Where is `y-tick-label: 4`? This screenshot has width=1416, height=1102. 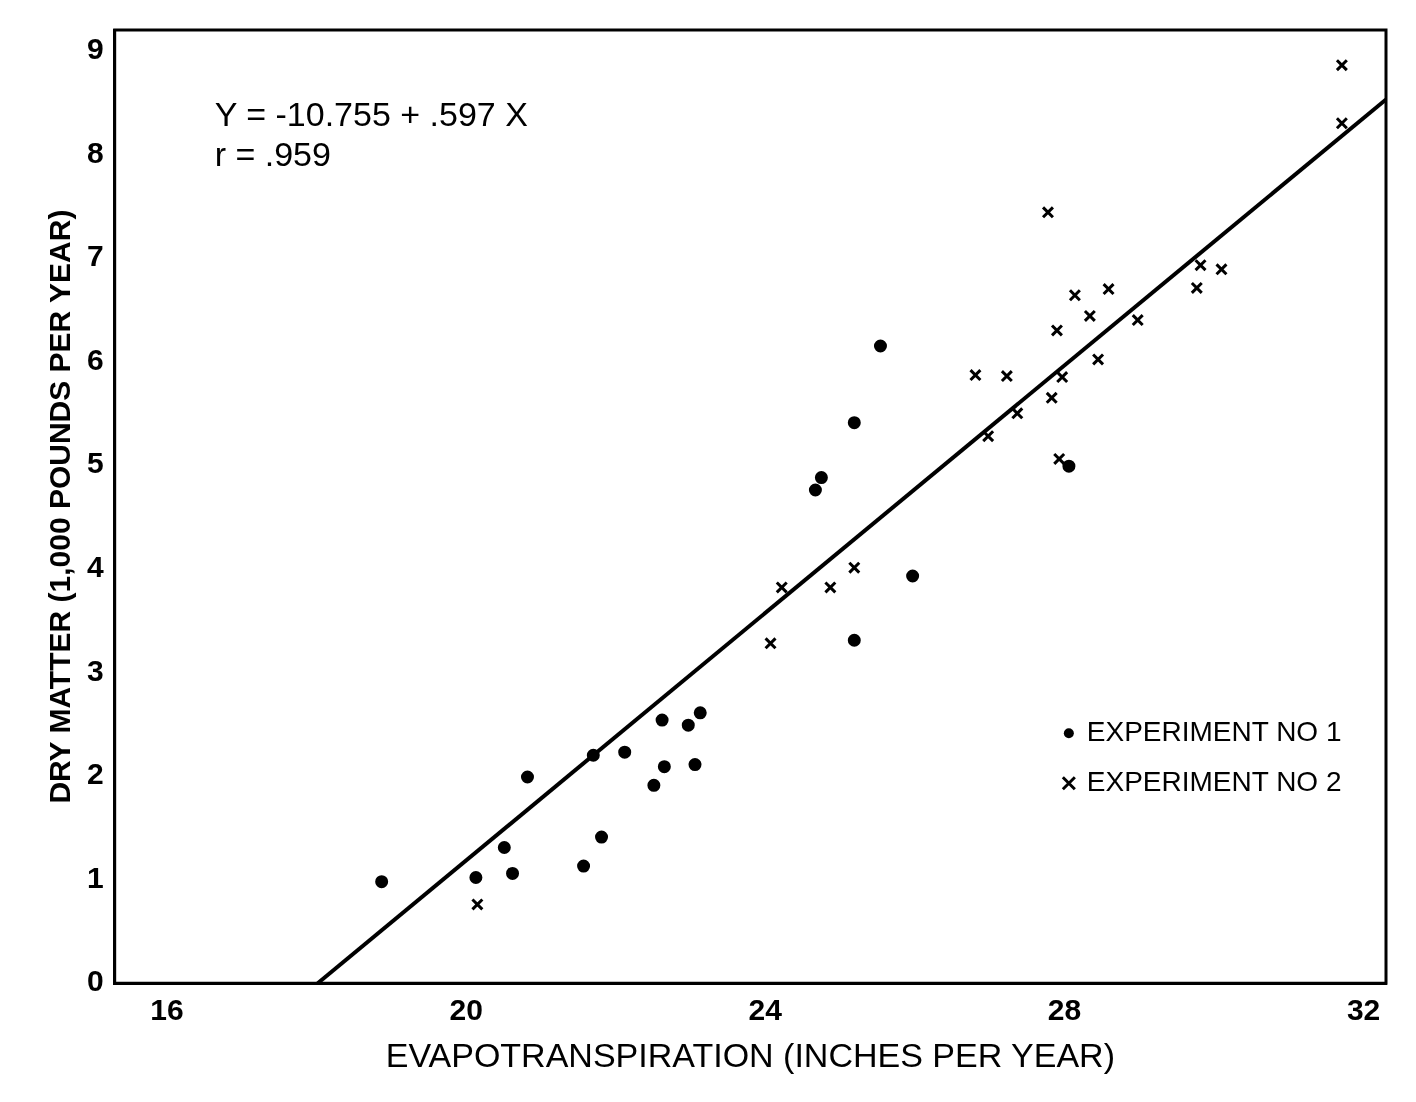
y-tick-label: 4 is located at coordinates (95, 567).